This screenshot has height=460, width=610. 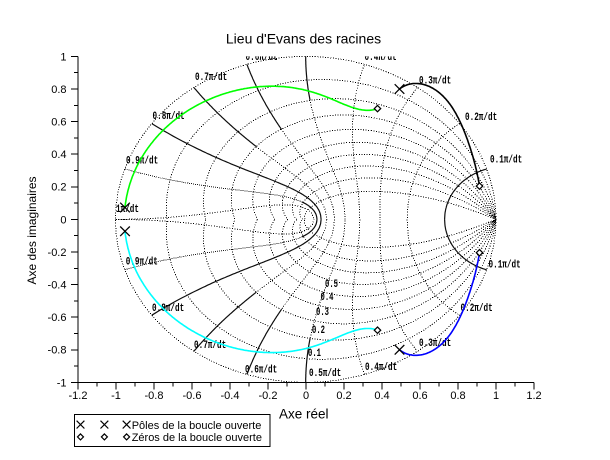 What do you see at coordinates (78, 396) in the screenshot?
I see `svg-text: -1.2` at bounding box center [78, 396].